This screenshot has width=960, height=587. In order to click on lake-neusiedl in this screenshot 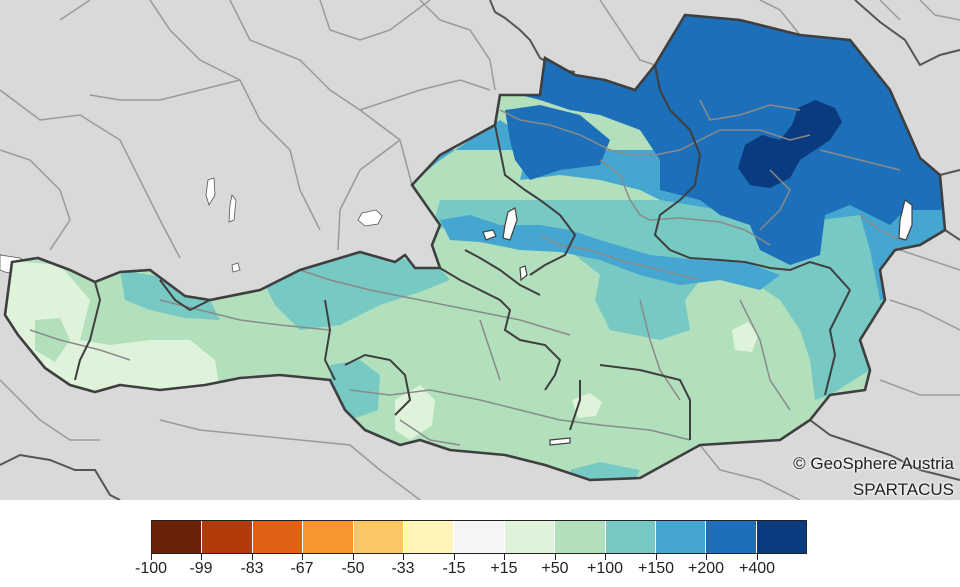, I will do `click(905, 219)`.